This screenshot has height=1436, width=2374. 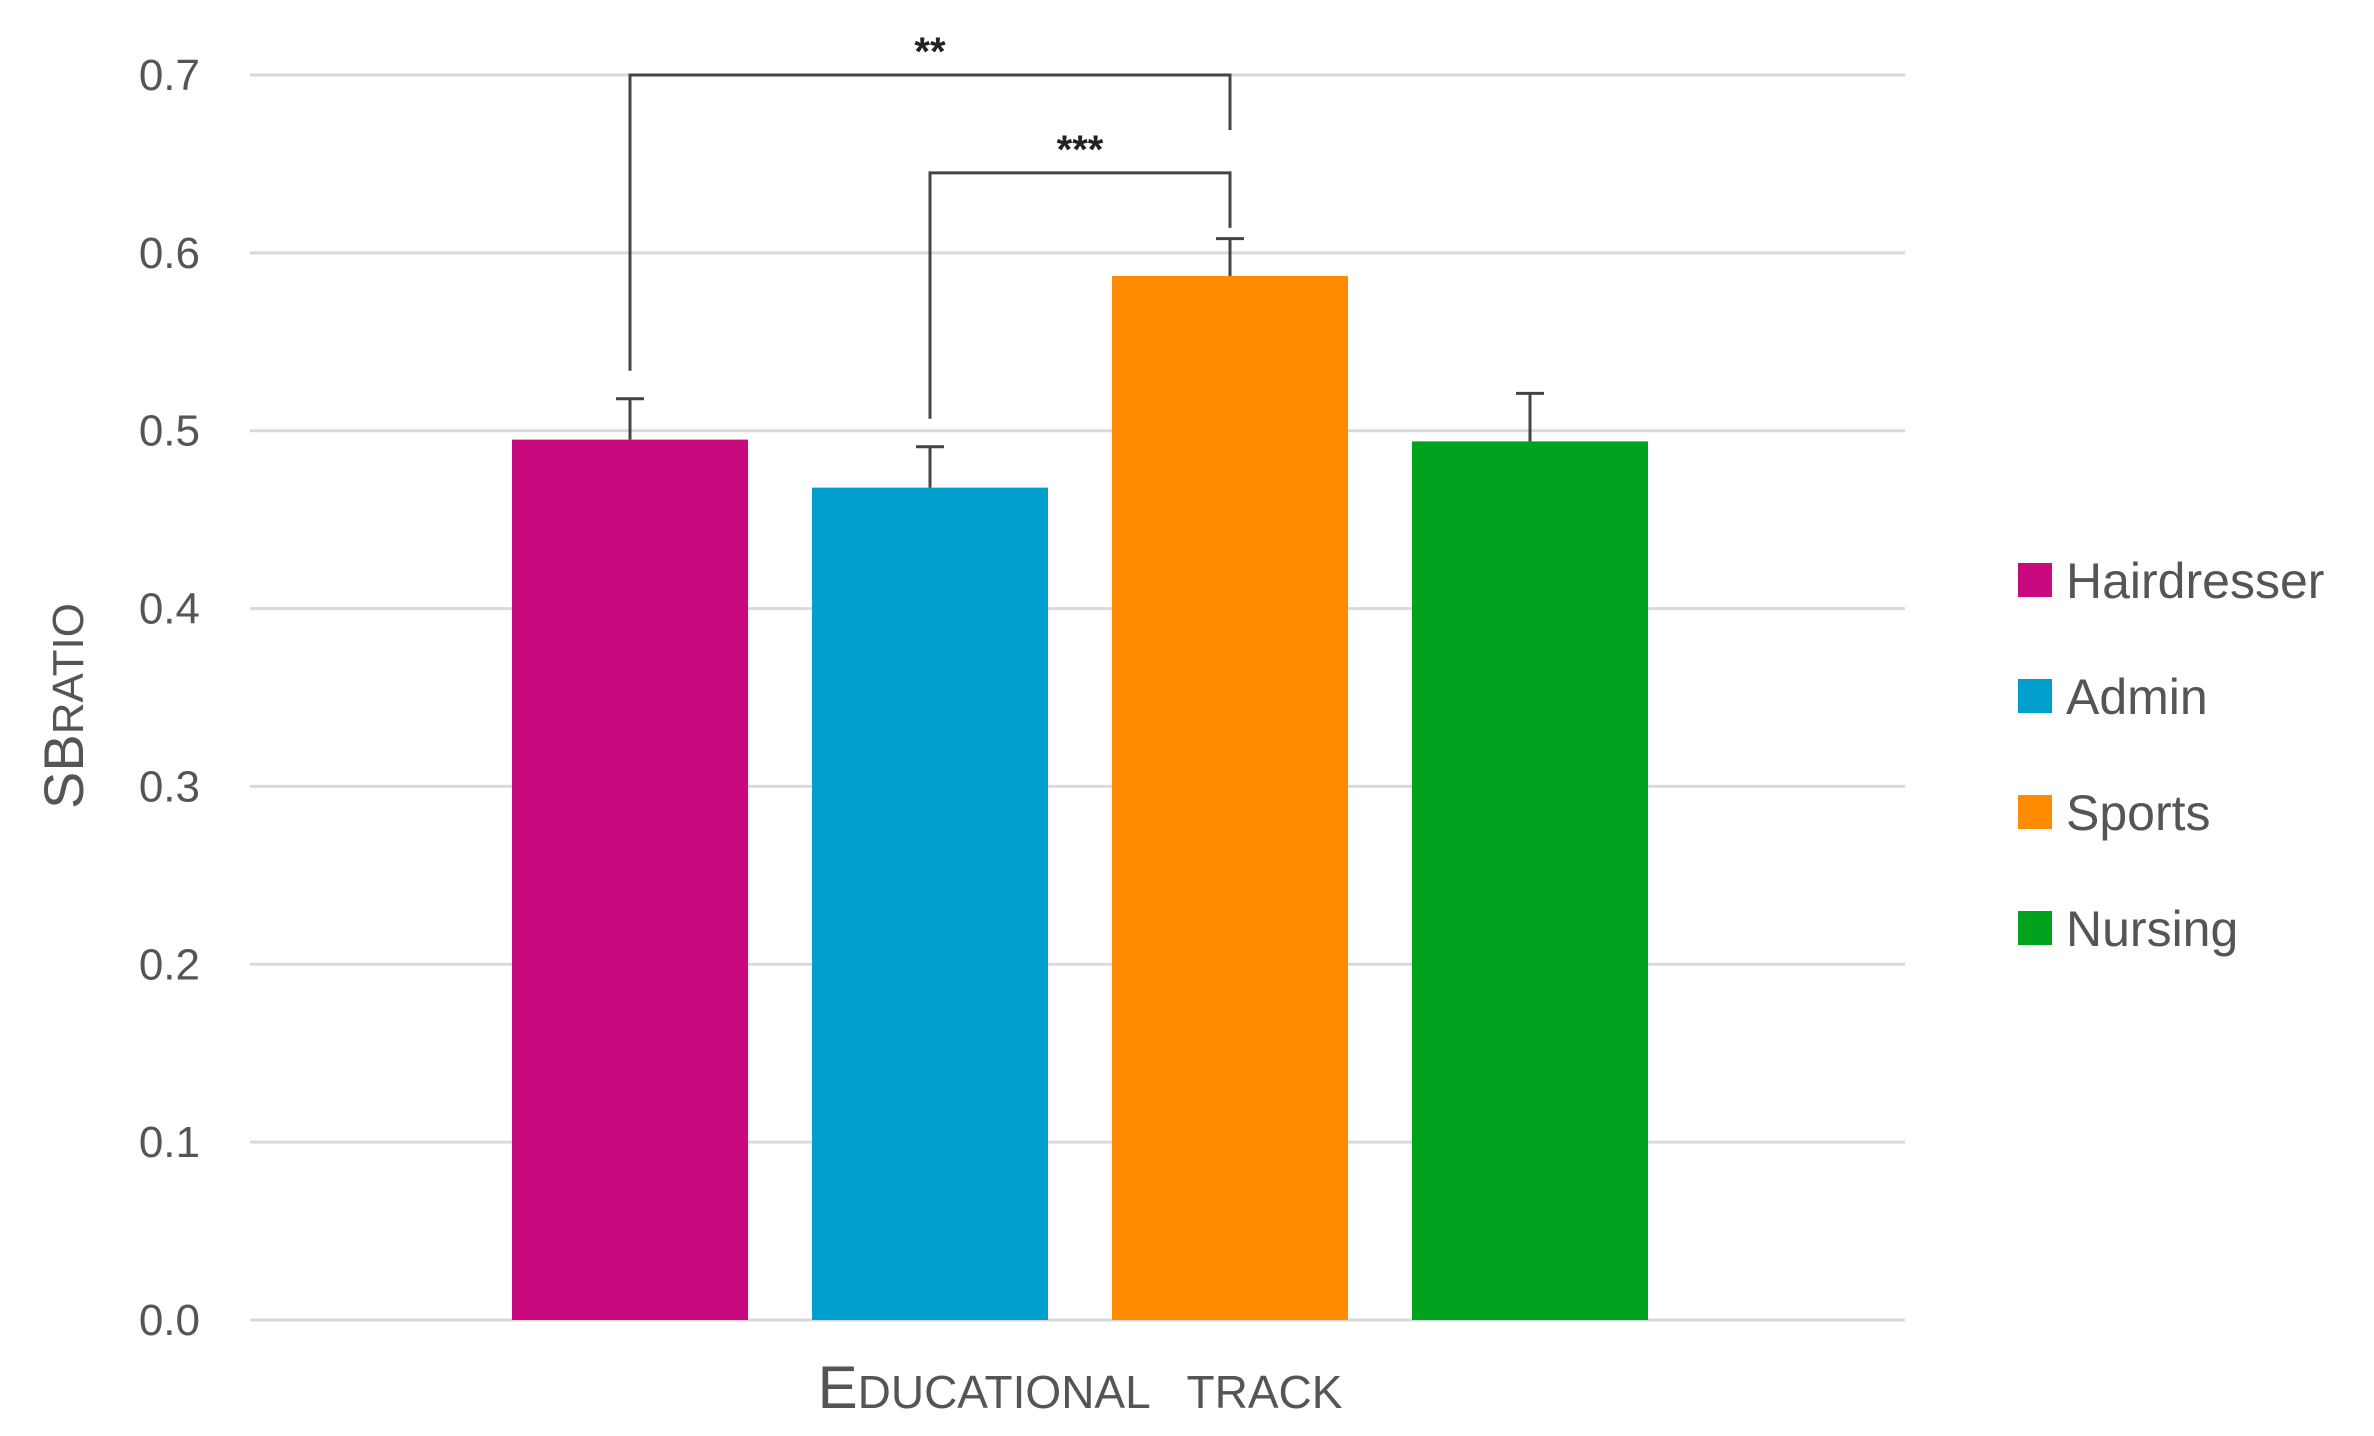 What do you see at coordinates (169, 75) in the screenshot?
I see `y-tick-label: 0.7` at bounding box center [169, 75].